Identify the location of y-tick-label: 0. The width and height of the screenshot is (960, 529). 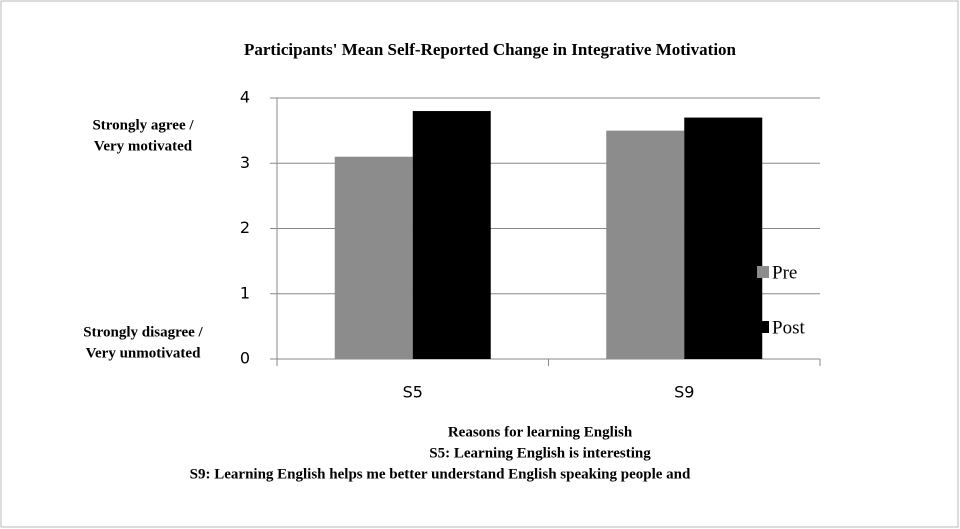
(245, 358).